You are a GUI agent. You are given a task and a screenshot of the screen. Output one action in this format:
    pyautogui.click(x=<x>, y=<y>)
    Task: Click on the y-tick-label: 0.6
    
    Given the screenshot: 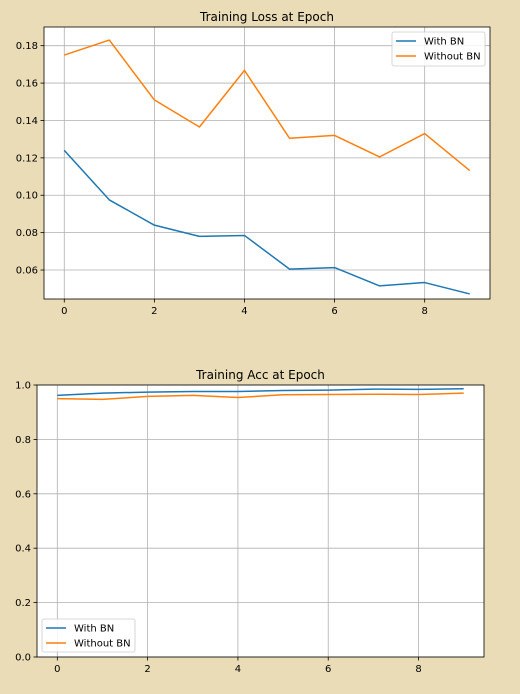 What is the action you would take?
    pyautogui.click(x=23, y=494)
    